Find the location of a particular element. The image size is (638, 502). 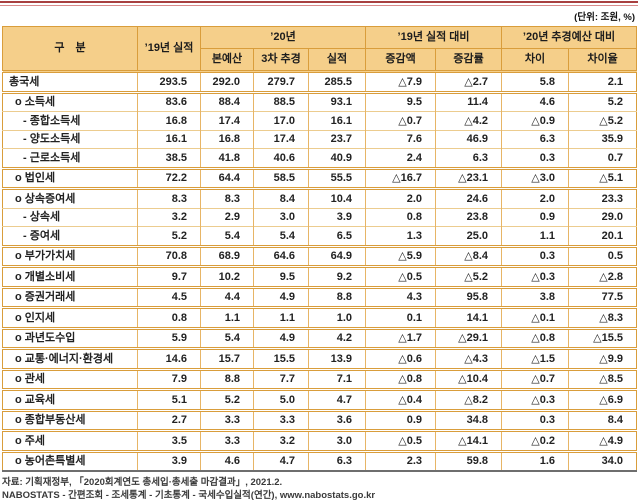

row-value: 0.7 is located at coordinates (602, 158).